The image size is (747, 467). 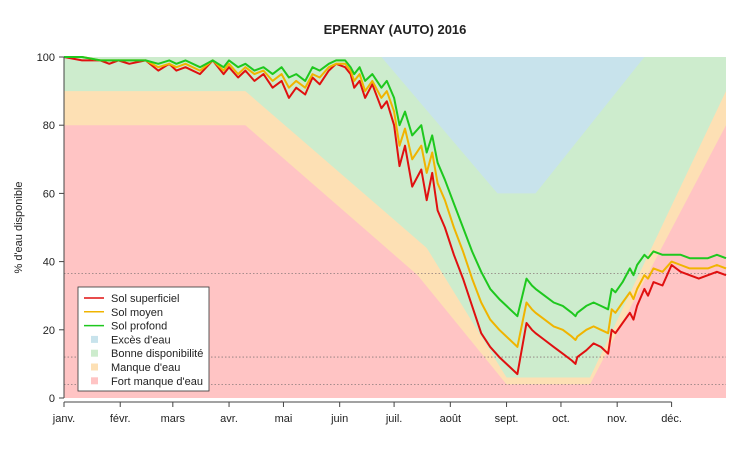 What do you see at coordinates (19, 227) in the screenshot?
I see `y-axis-label: % d'eau disponible` at bounding box center [19, 227].